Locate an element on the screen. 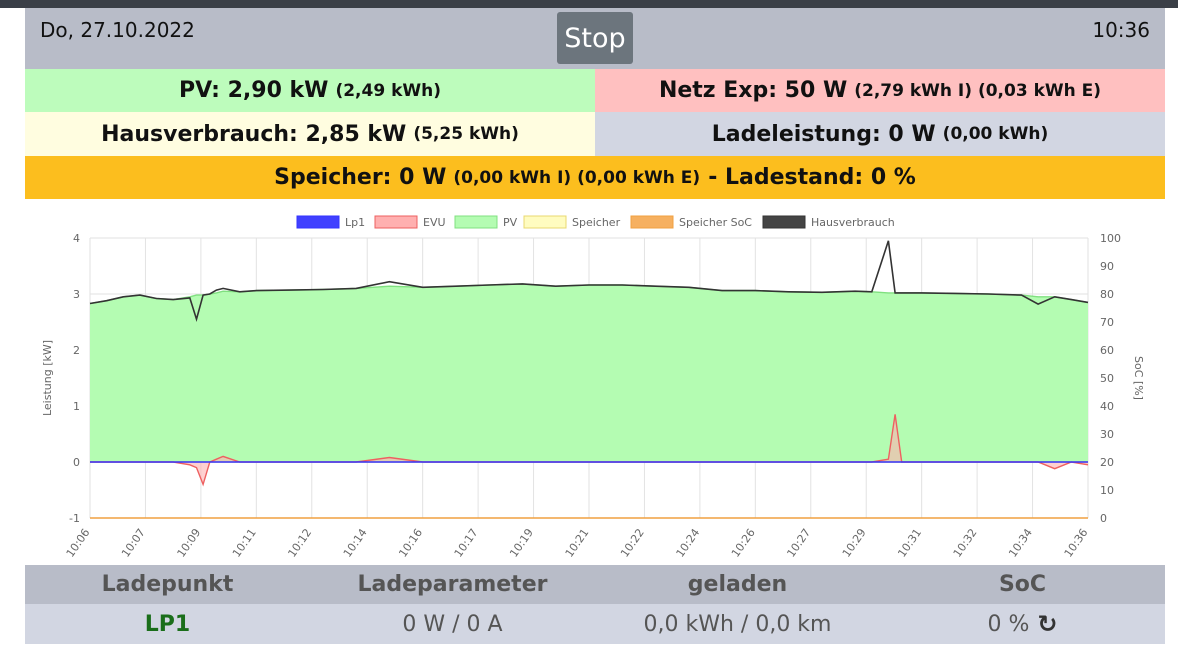 The height and width of the screenshot is (666, 1178). y2-tick-label: 70 is located at coordinates (1107, 322).